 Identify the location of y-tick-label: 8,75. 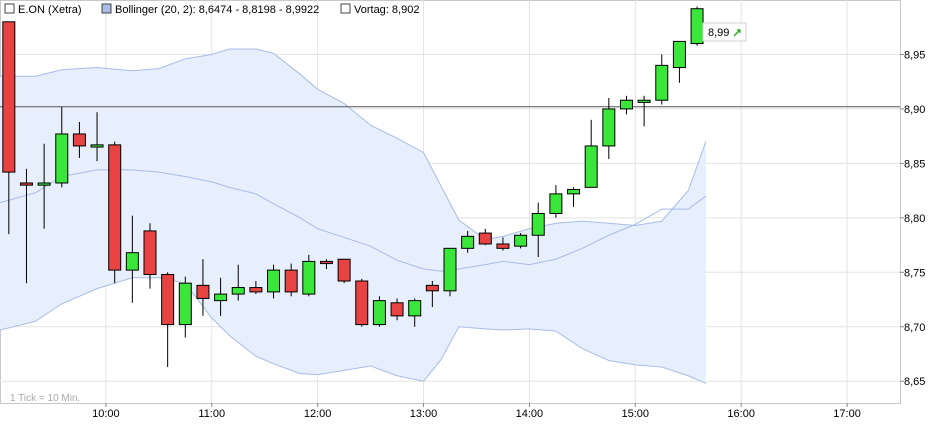
(914, 273).